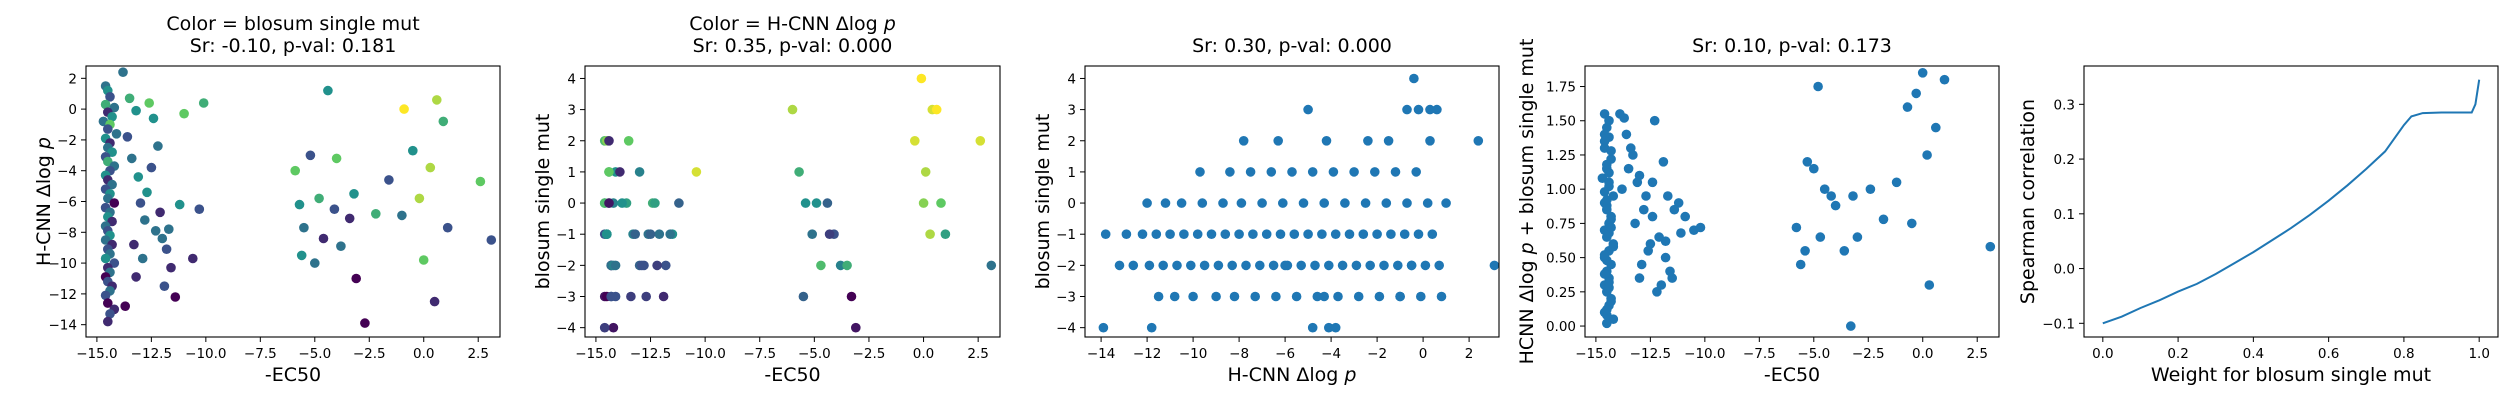 The image size is (2500, 400). Describe the element at coordinates (1147, 354) in the screenshot. I see `x-tick-label: −12` at that location.